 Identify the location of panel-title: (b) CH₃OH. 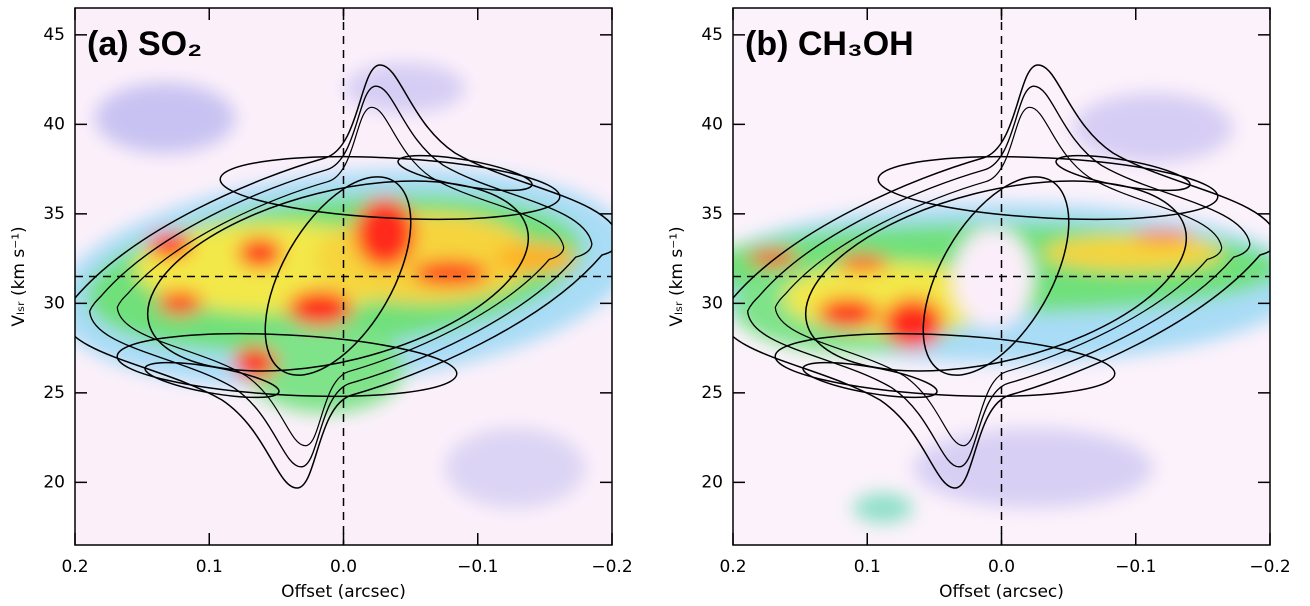
(829, 44).